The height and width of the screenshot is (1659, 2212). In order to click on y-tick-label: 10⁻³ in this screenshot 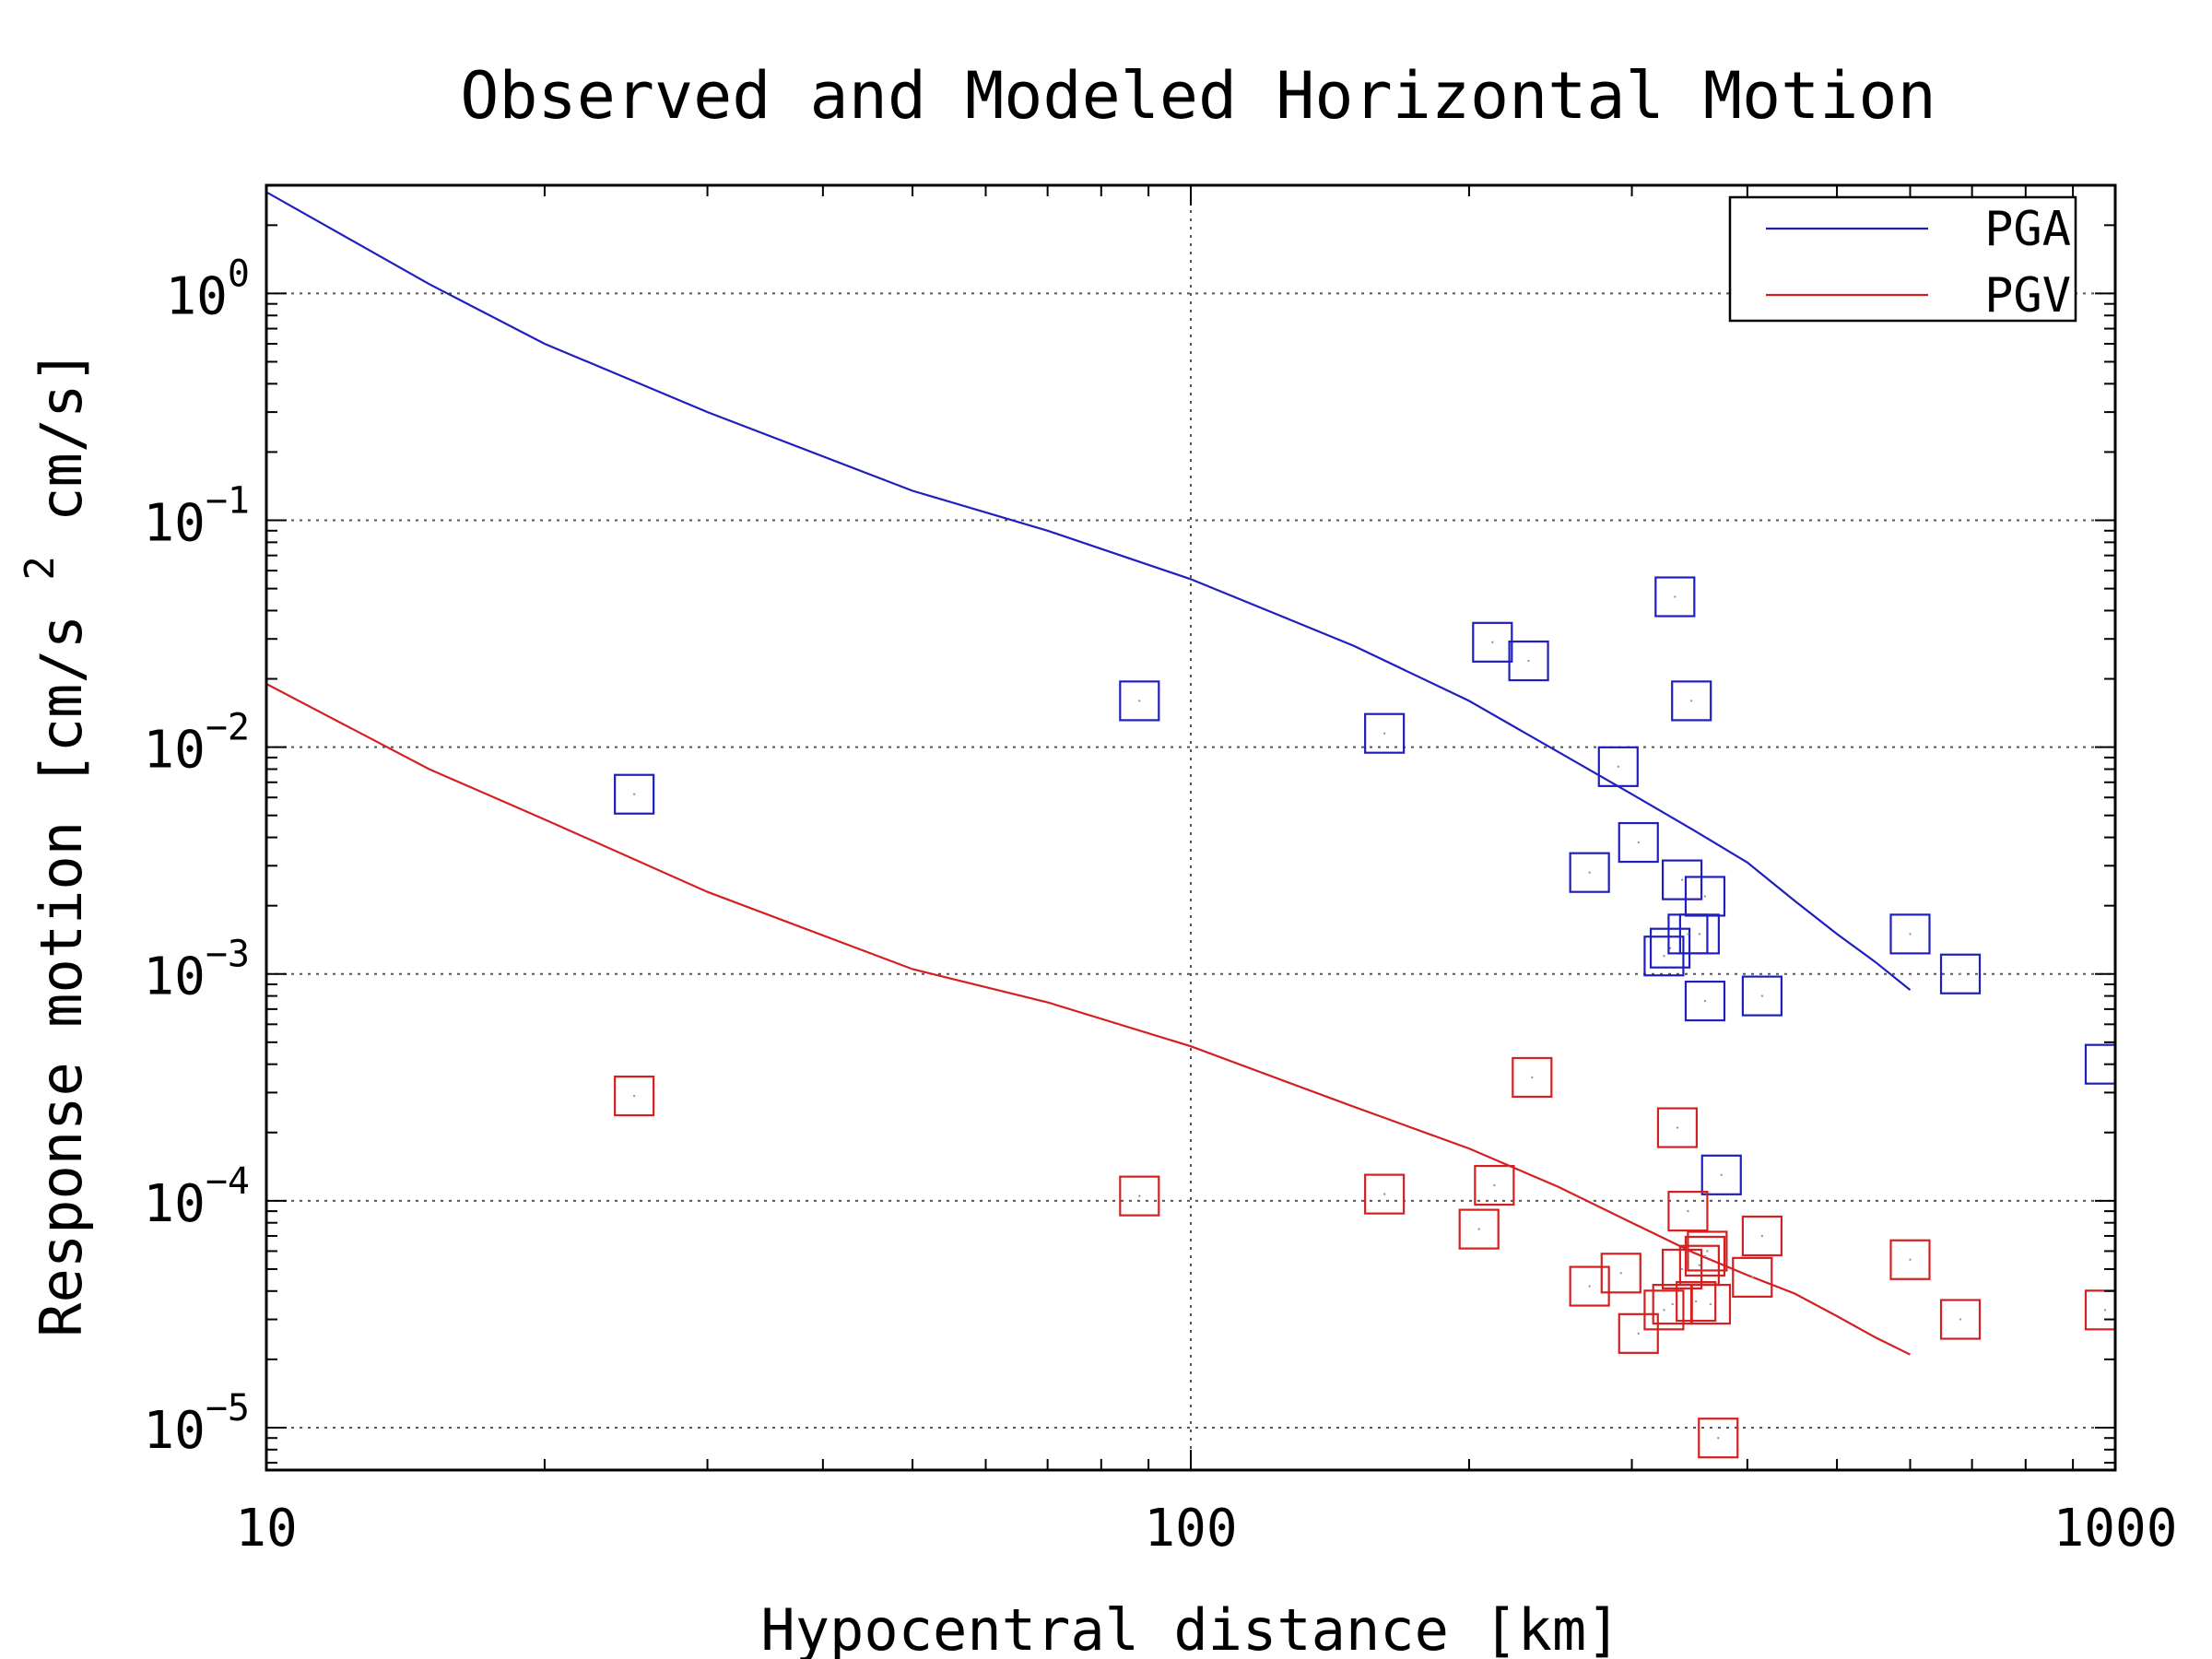, I will do `click(196, 970)`.